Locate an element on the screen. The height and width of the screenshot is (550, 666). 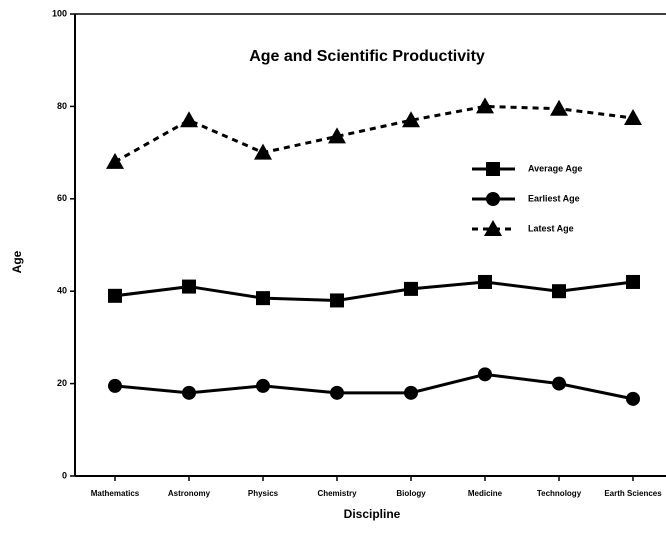
y-tick-label: 20 is located at coordinates (62, 383).